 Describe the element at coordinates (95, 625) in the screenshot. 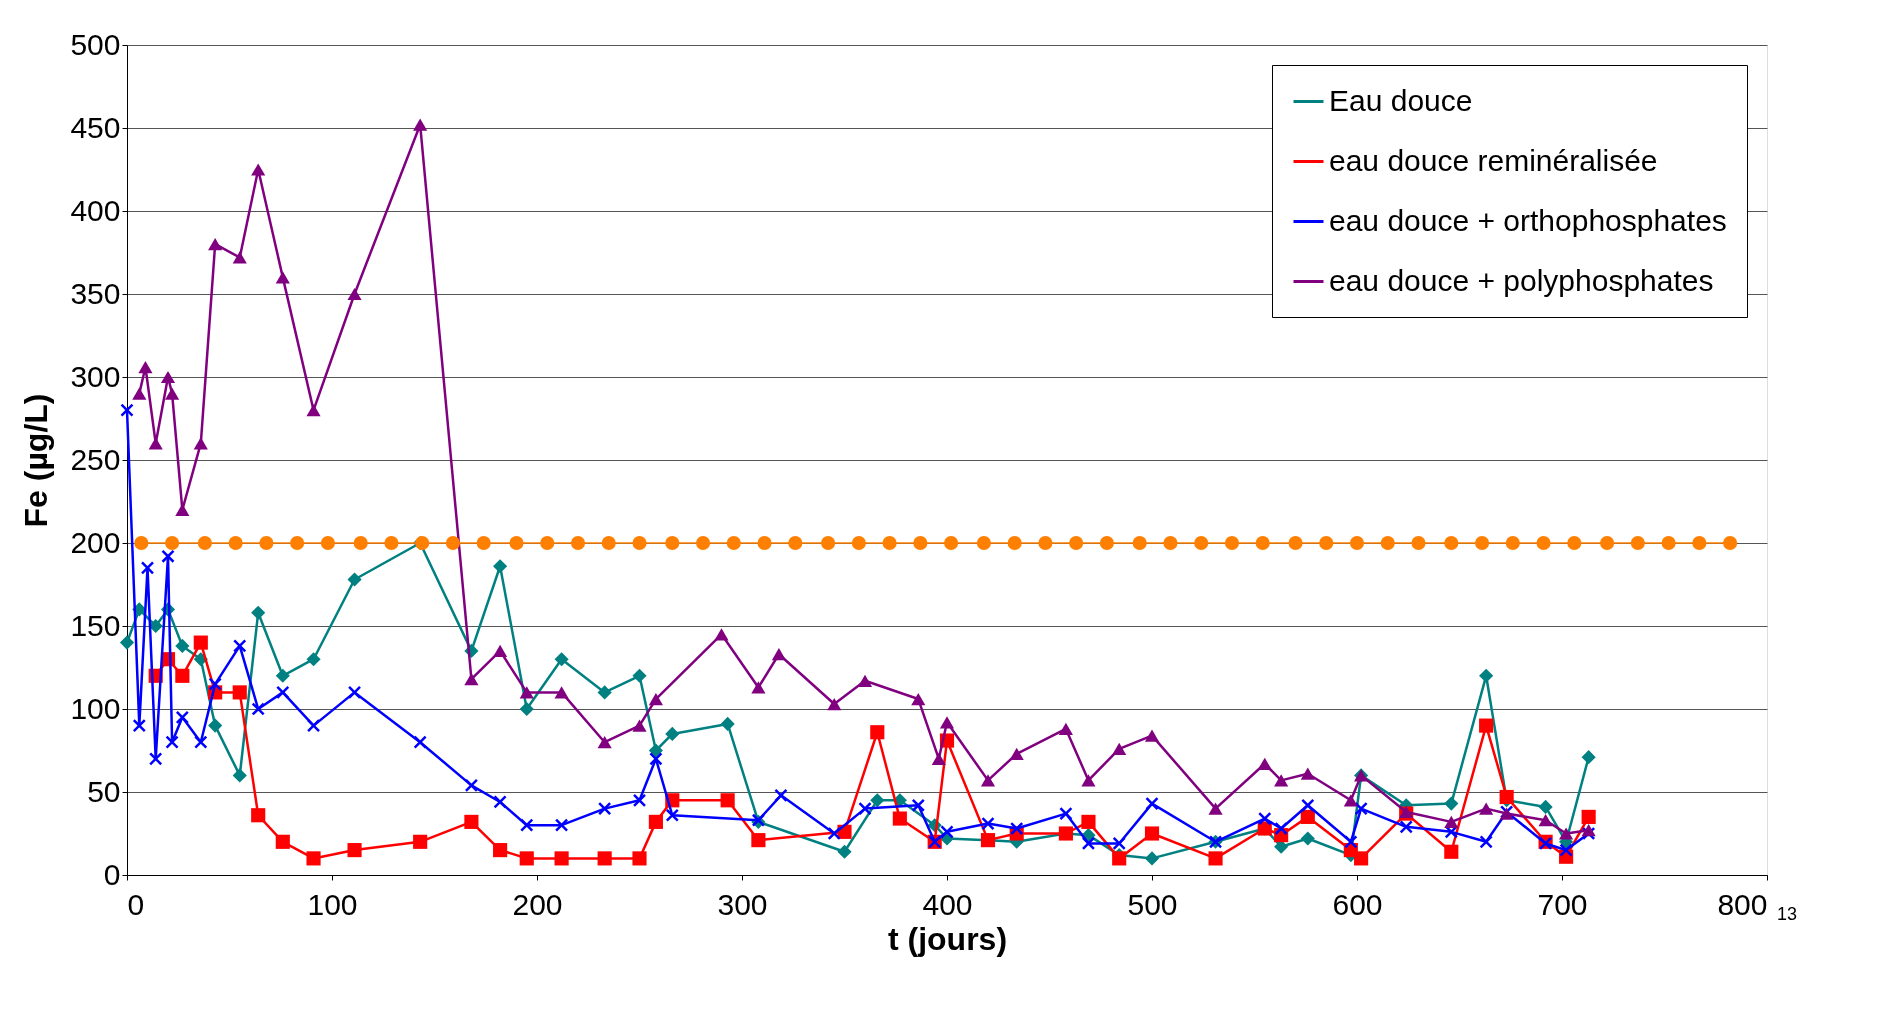

I see `y-tick-label: 150` at that location.